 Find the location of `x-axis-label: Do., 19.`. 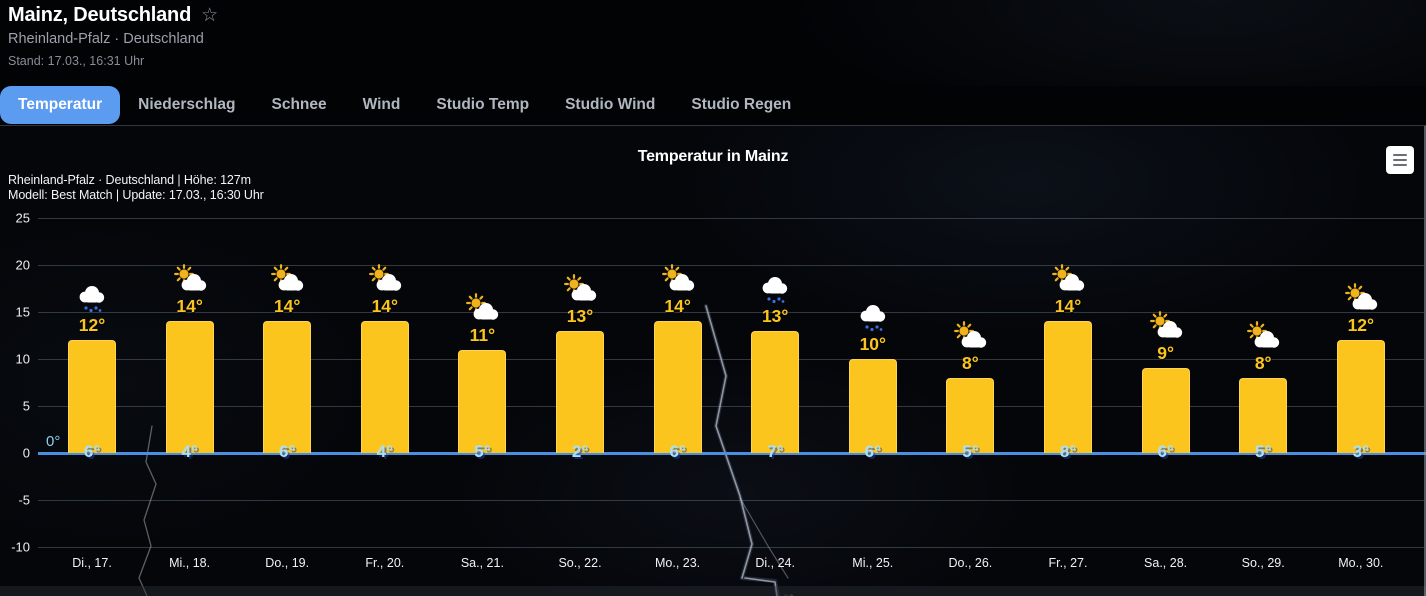

x-axis-label: Do., 19. is located at coordinates (287, 563).